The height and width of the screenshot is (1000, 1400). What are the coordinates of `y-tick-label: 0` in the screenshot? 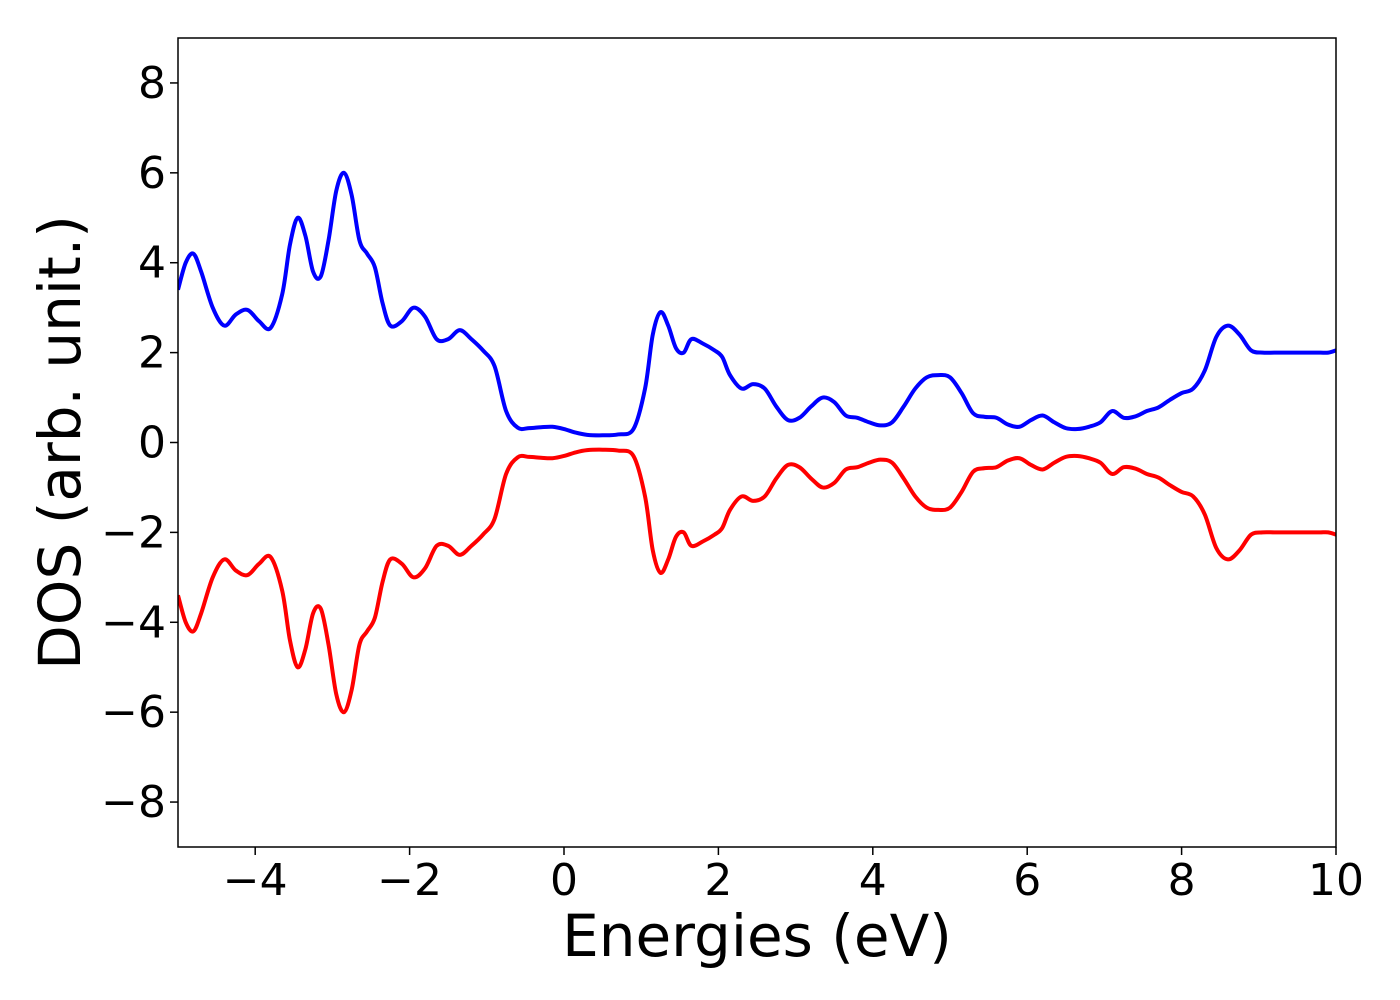 It's located at (152, 443).